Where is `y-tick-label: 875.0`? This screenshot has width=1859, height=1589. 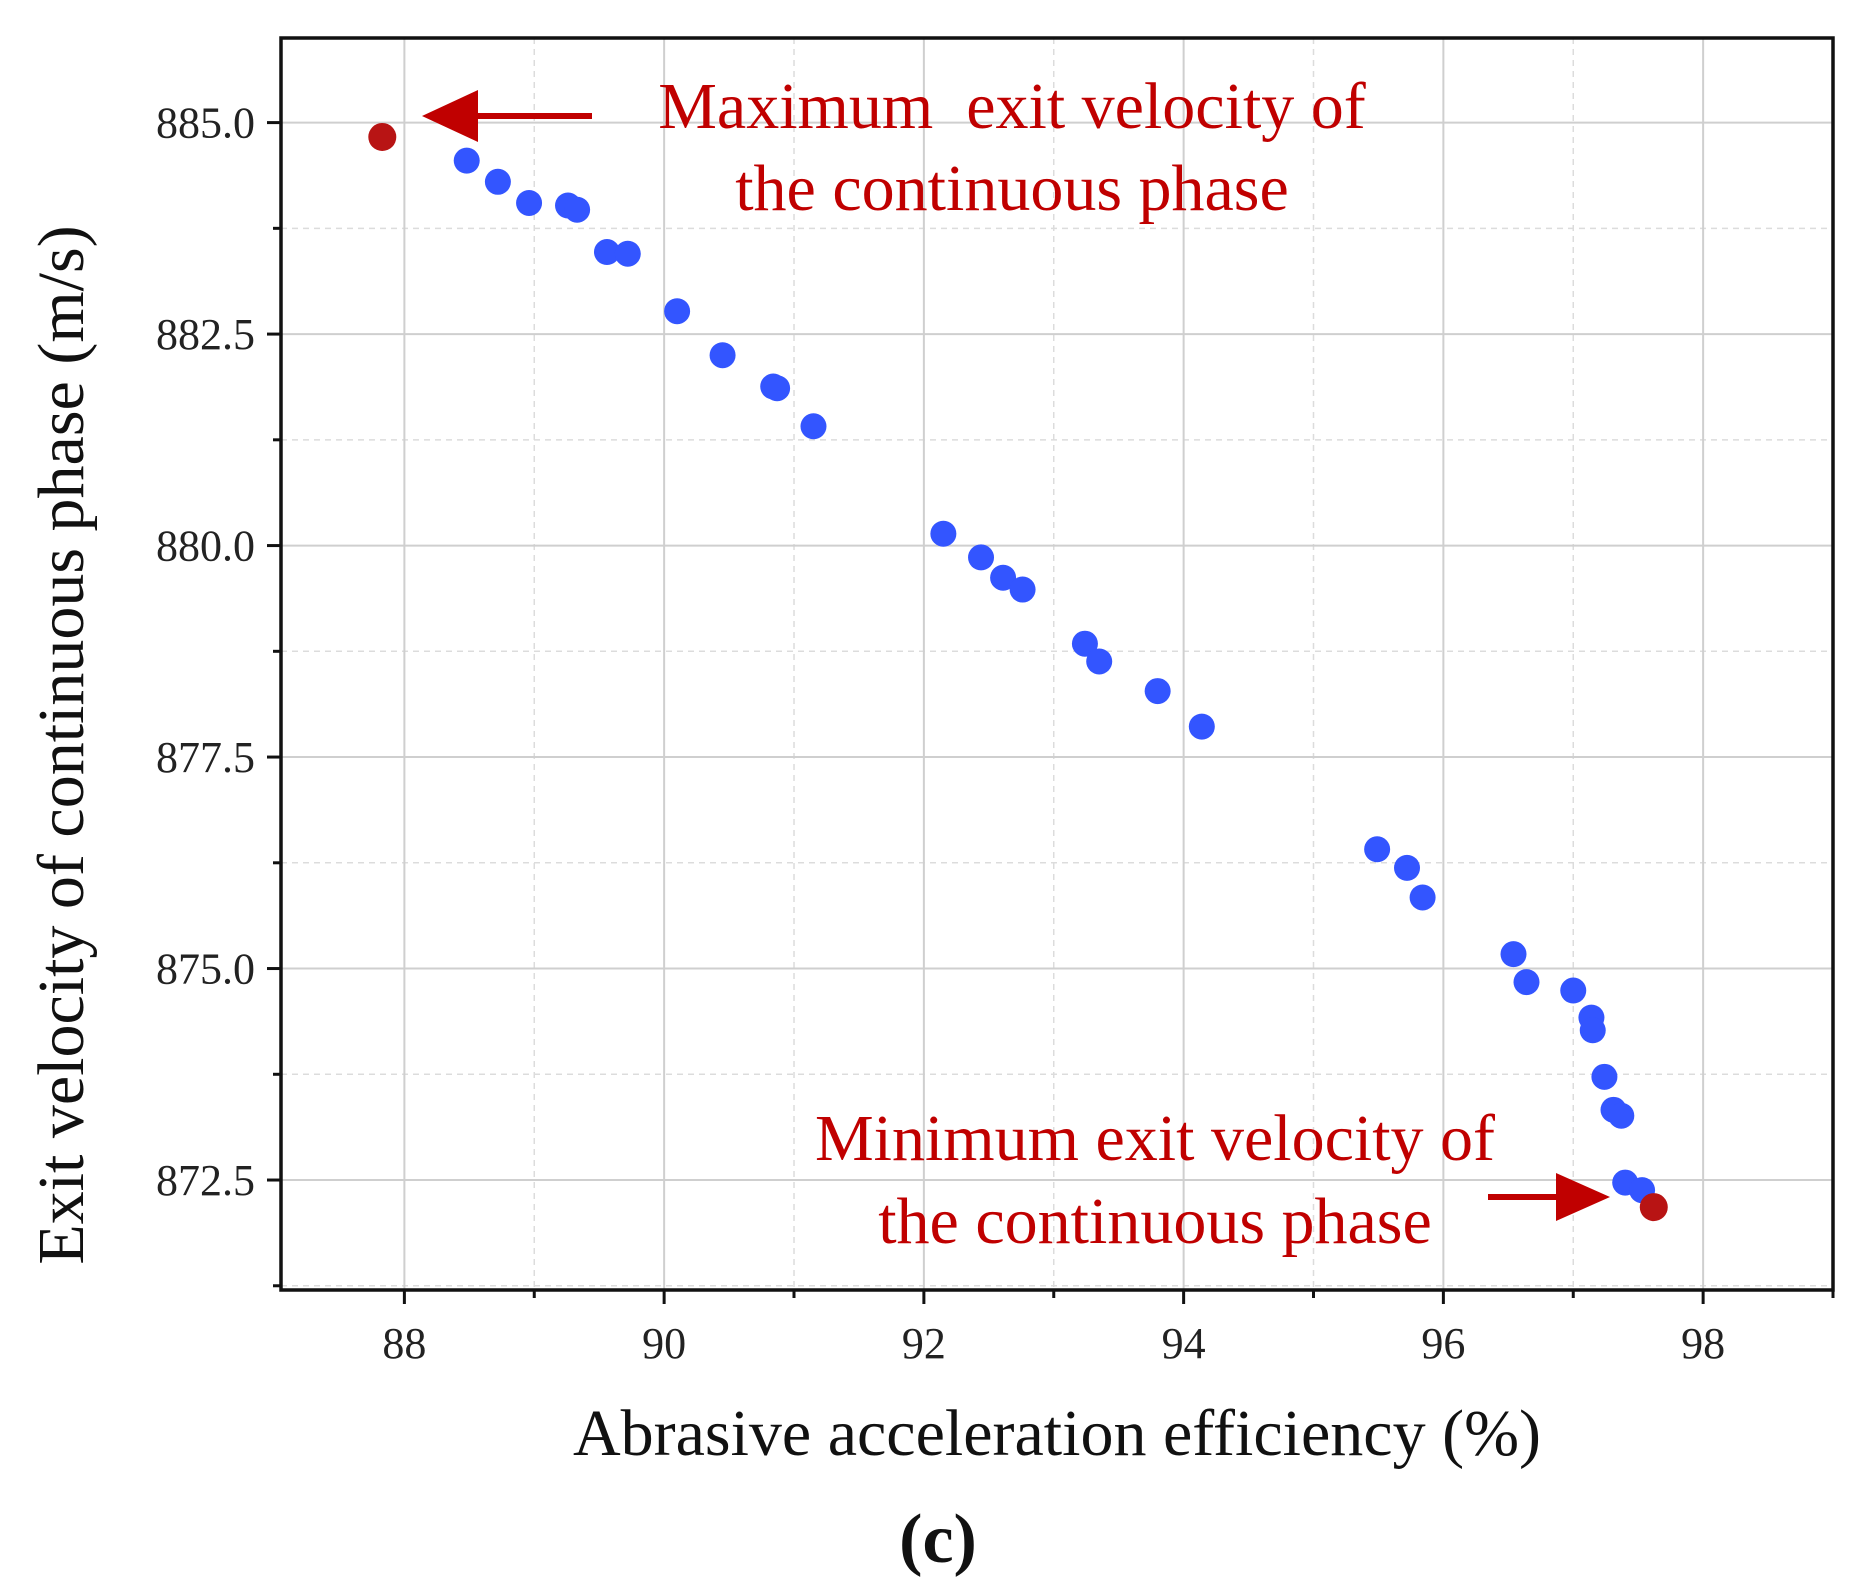
y-tick-label: 875.0 is located at coordinates (205, 969).